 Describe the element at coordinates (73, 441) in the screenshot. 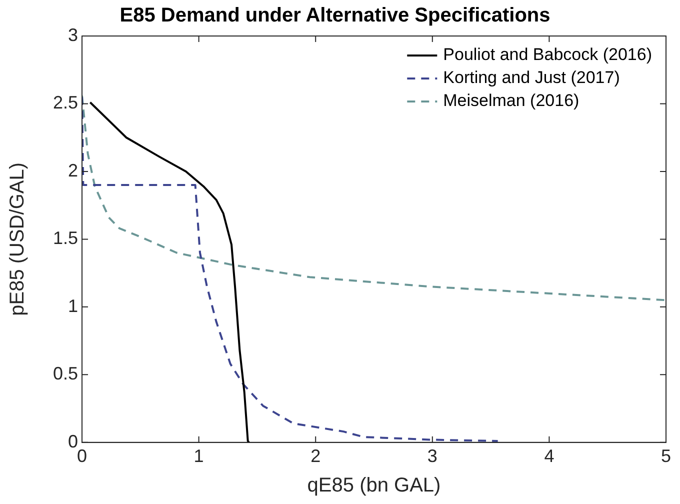

I see `y-tick-label: 0` at that location.